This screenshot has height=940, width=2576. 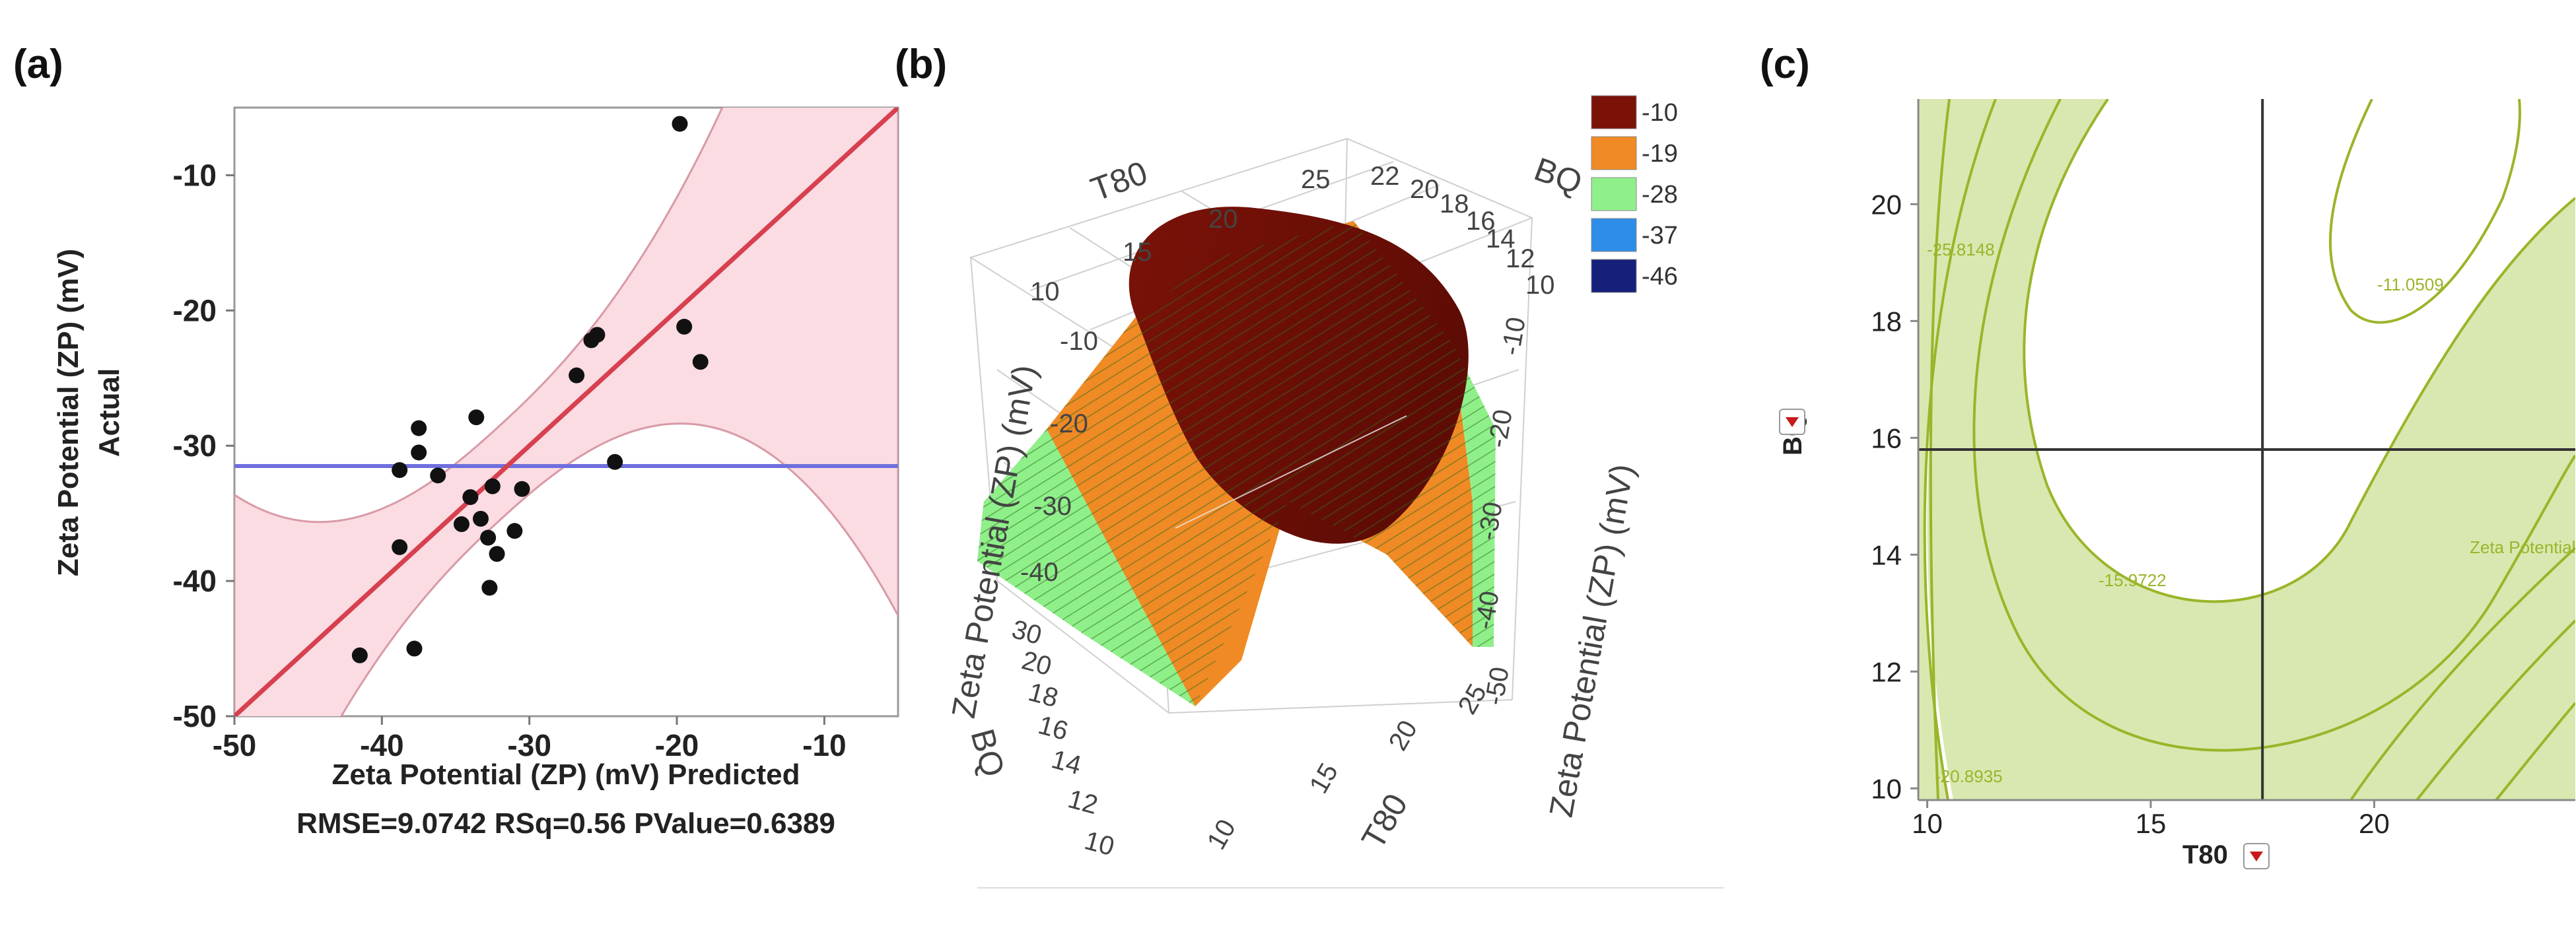 I want to click on x-tick-label: -10, so click(x=824, y=745).